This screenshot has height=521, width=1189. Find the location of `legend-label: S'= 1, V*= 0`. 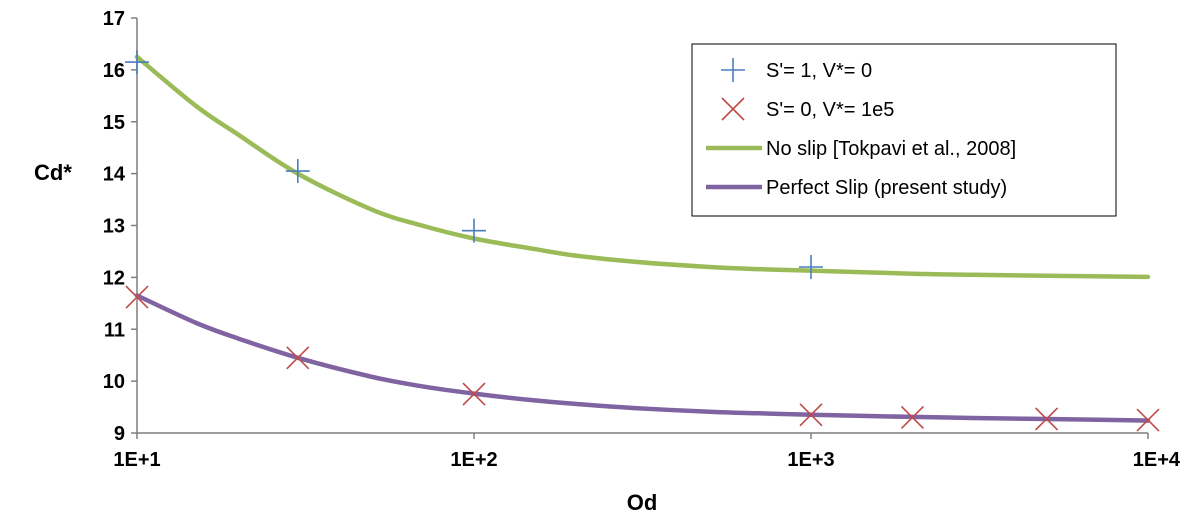

legend-label: S'= 1, V*= 0 is located at coordinates (819, 71).